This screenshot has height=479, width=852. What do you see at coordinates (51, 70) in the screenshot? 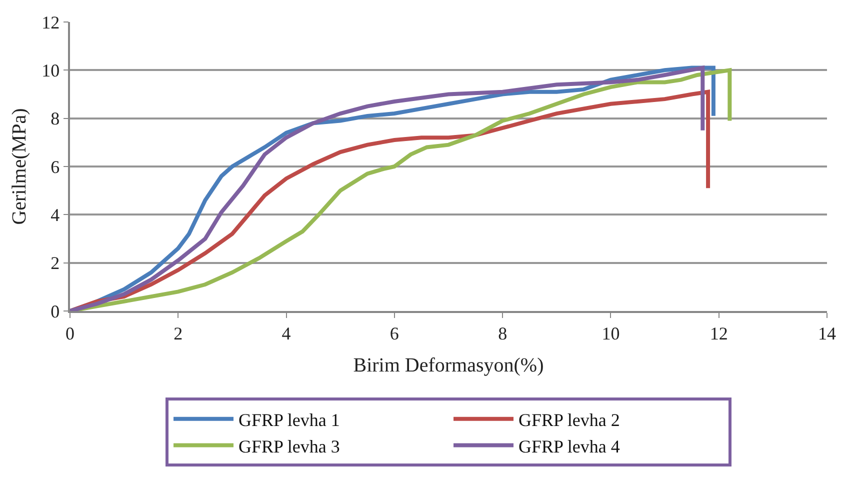
I see `y-tick-label: 10` at bounding box center [51, 70].